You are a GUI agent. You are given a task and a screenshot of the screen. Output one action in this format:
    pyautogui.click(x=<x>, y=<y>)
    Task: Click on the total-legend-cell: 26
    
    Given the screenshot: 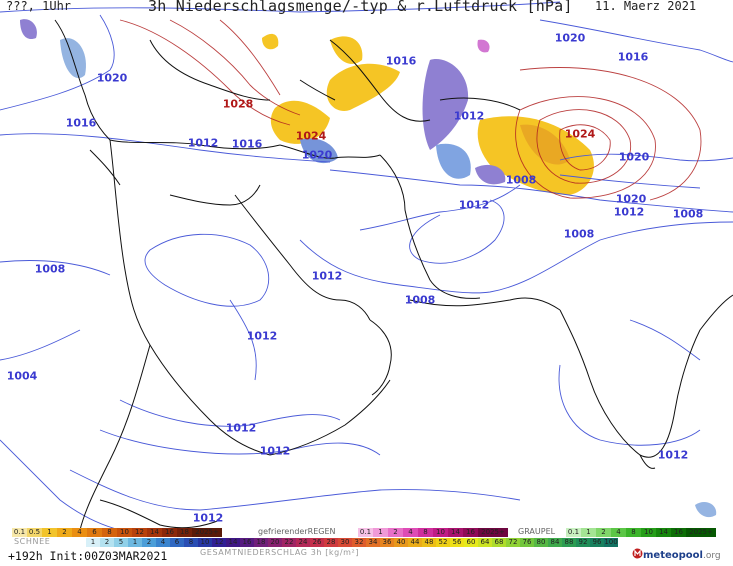 What is the action you would take?
    pyautogui.click(x=317, y=542)
    